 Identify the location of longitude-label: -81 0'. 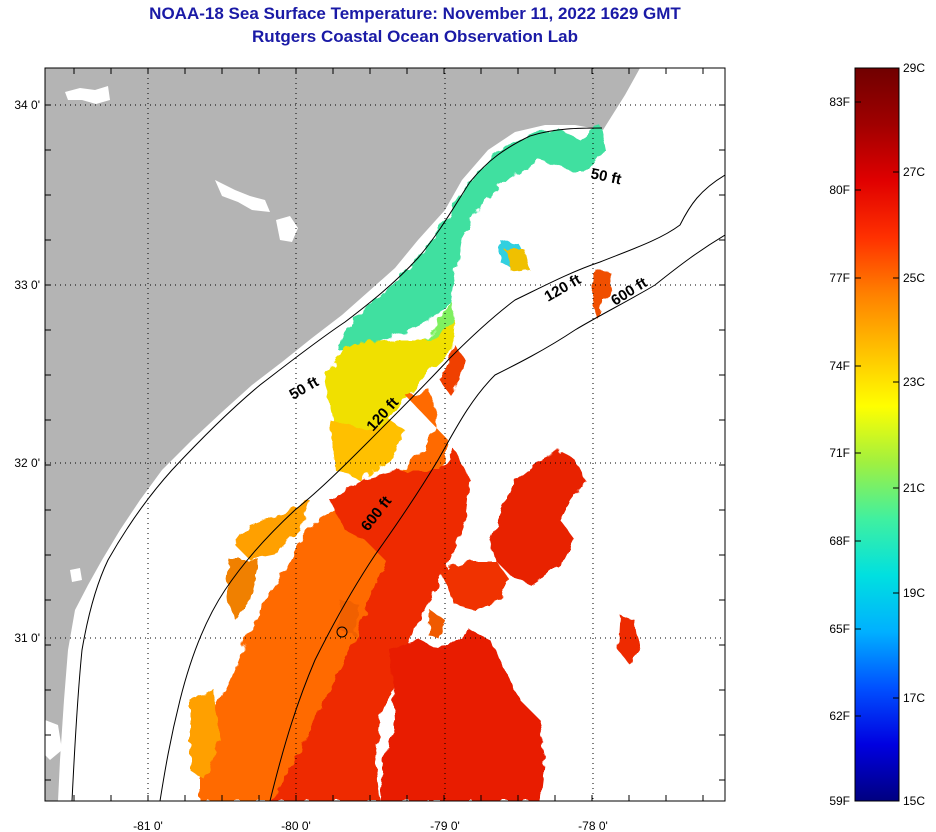
(148, 825).